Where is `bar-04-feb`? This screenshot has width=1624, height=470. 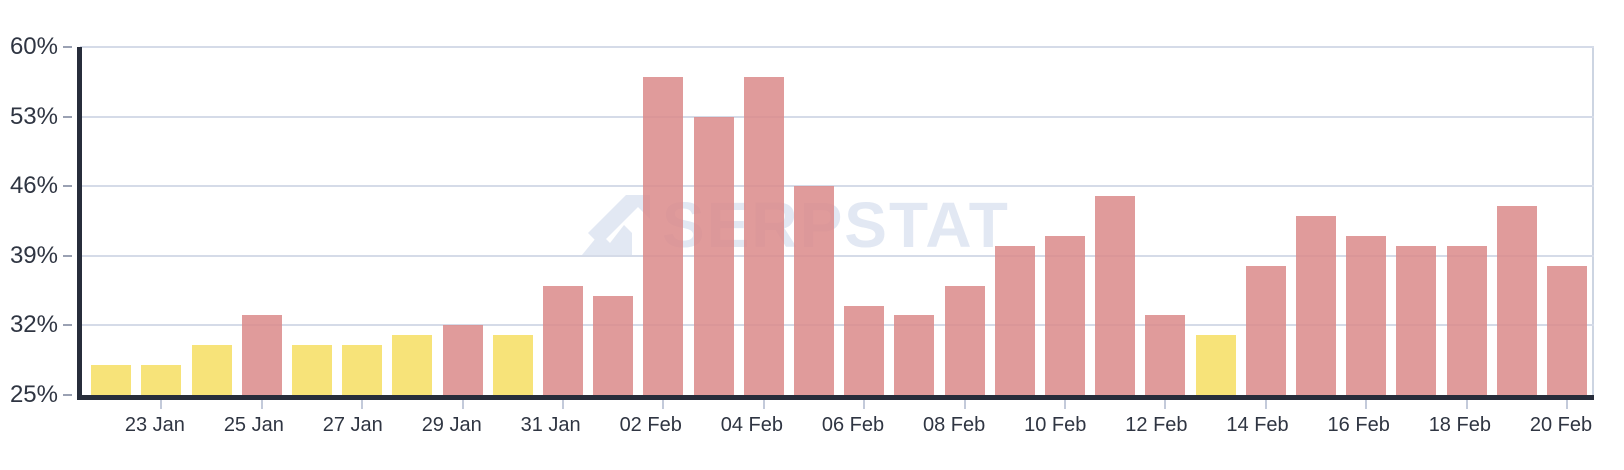 bar-04-feb is located at coordinates (763, 235).